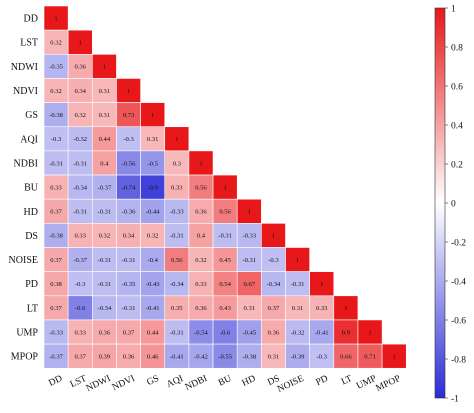 This screenshot has height=413, width=474. I want to click on cell-value-label: 0.56, so click(177, 260).